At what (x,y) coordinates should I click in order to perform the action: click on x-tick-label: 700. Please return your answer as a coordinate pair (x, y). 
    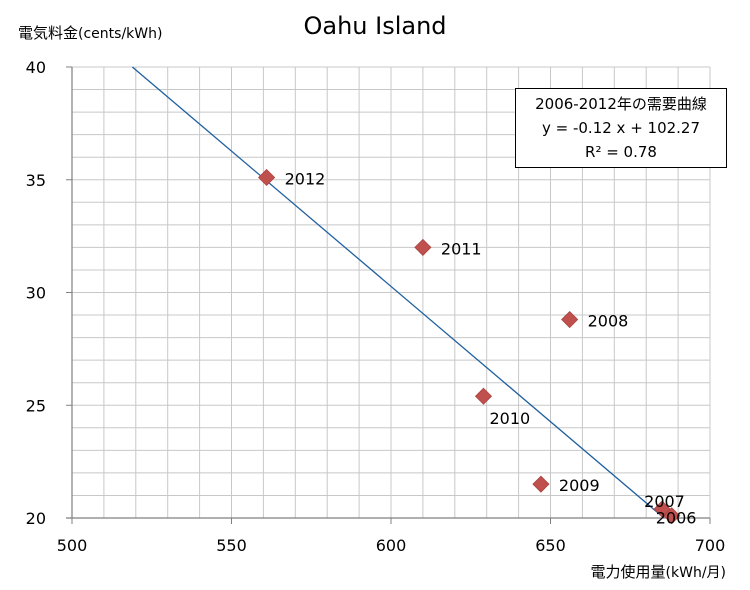
    Looking at the image, I should click on (710, 545).